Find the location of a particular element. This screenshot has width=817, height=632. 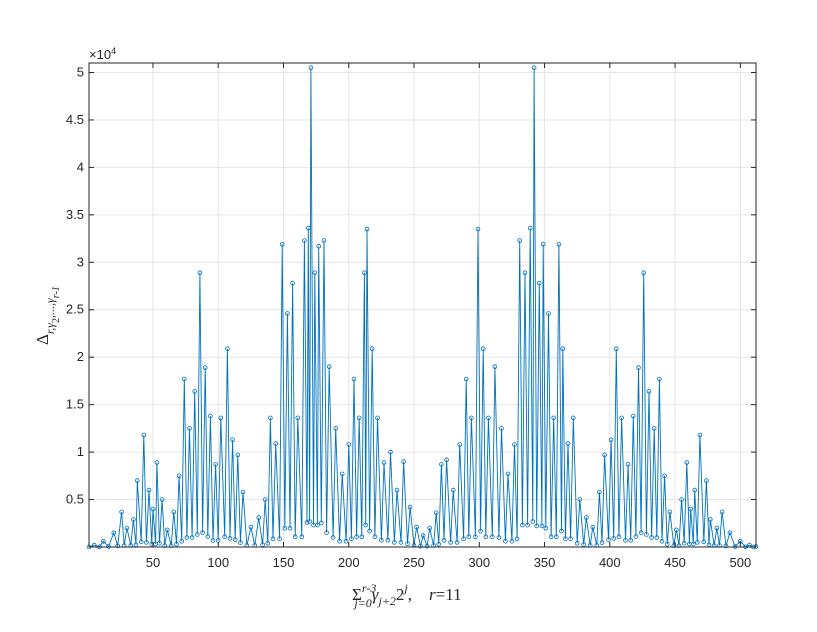

y-tick-label: 0.5 is located at coordinates (75, 499).